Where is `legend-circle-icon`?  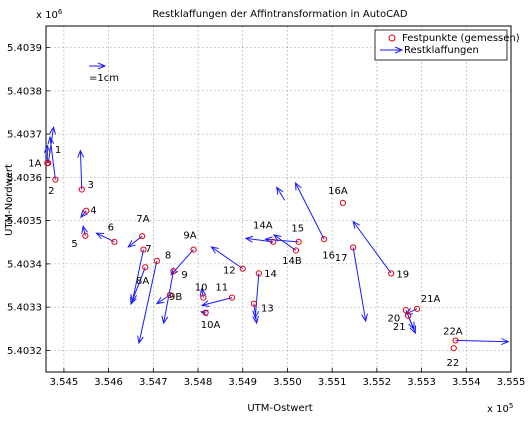
legend-circle-icon is located at coordinates (392, 38).